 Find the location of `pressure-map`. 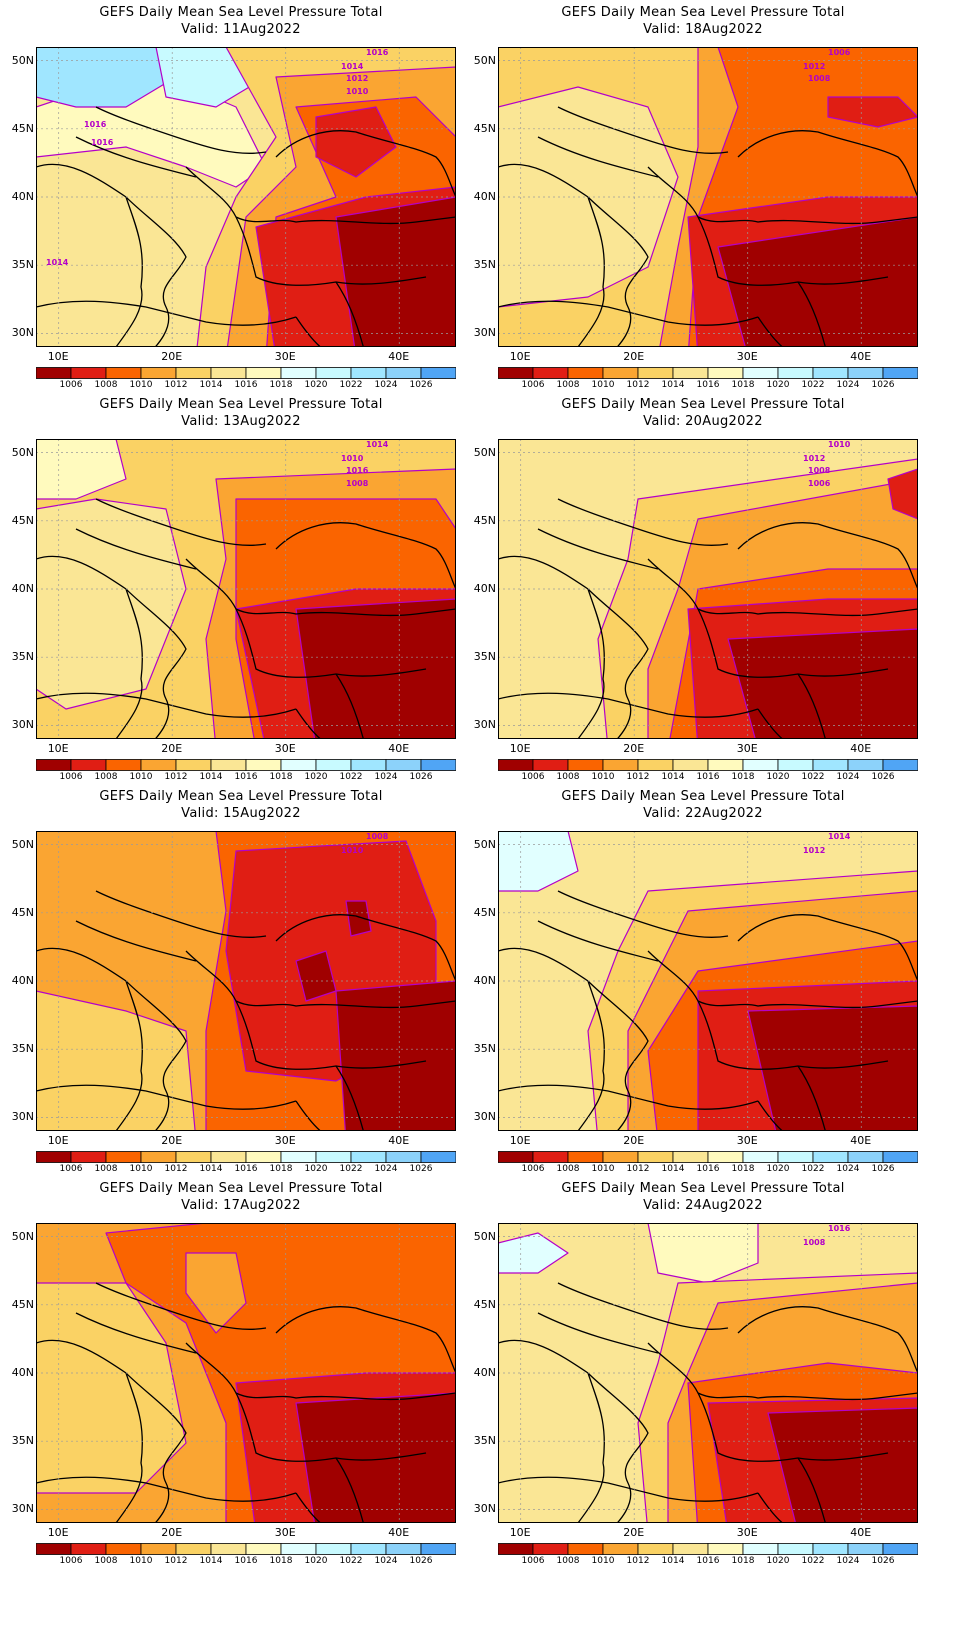

pressure-map is located at coordinates (246, 1373).